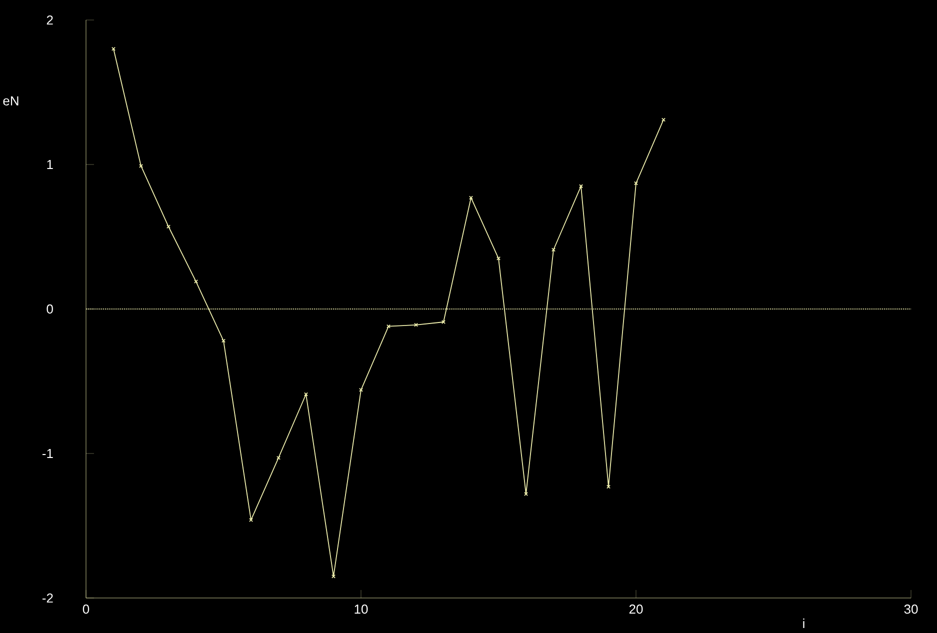 This screenshot has height=633, width=937. I want to click on y-tick-label: 2, so click(49, 20).